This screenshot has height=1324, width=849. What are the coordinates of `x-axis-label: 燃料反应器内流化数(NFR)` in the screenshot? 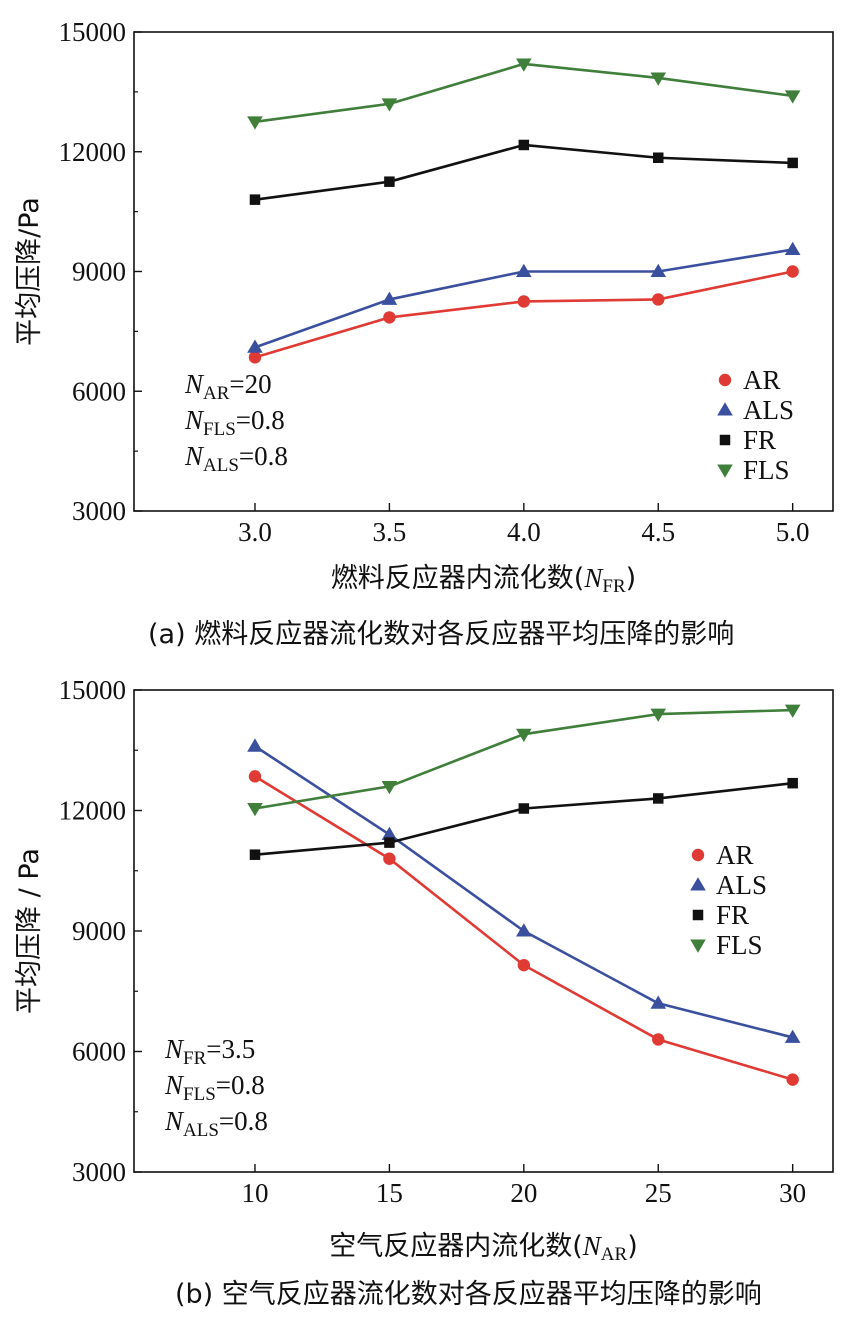 It's located at (483, 580).